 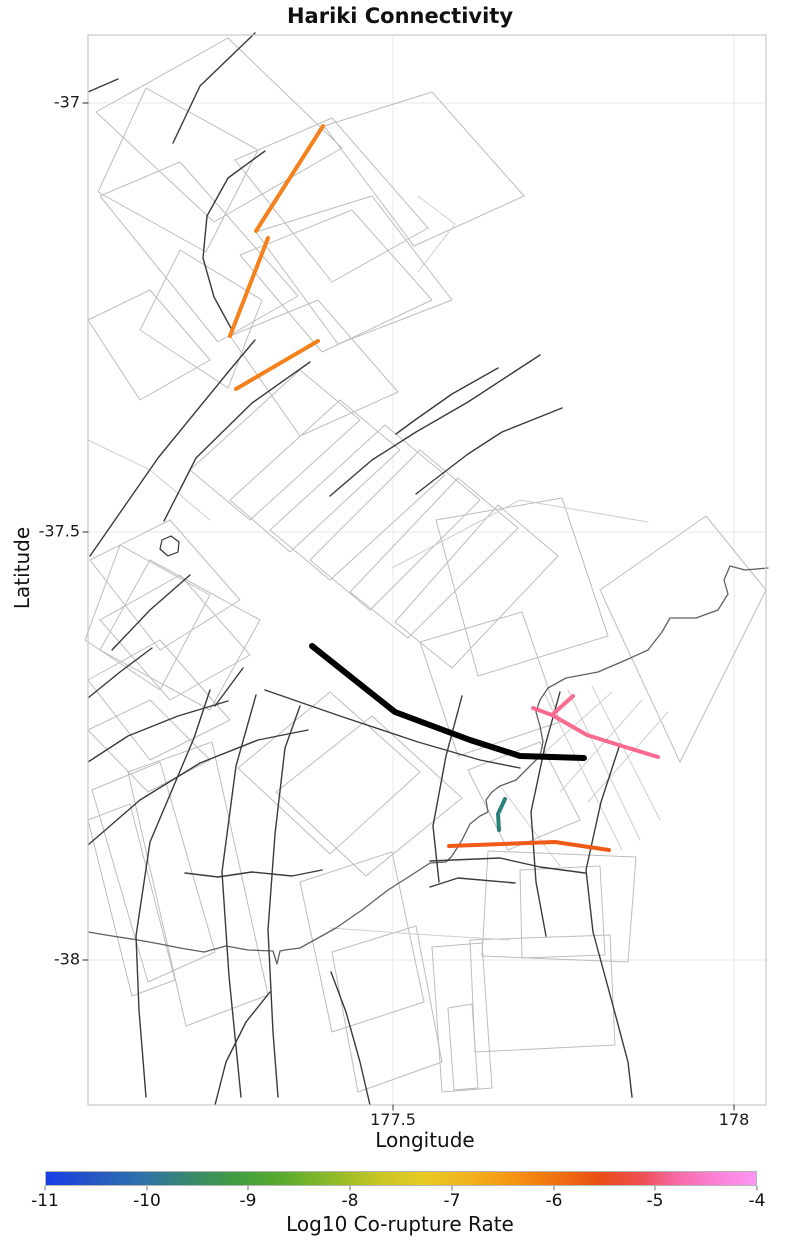 I want to click on y-tick-label: -38, so click(x=66, y=959).